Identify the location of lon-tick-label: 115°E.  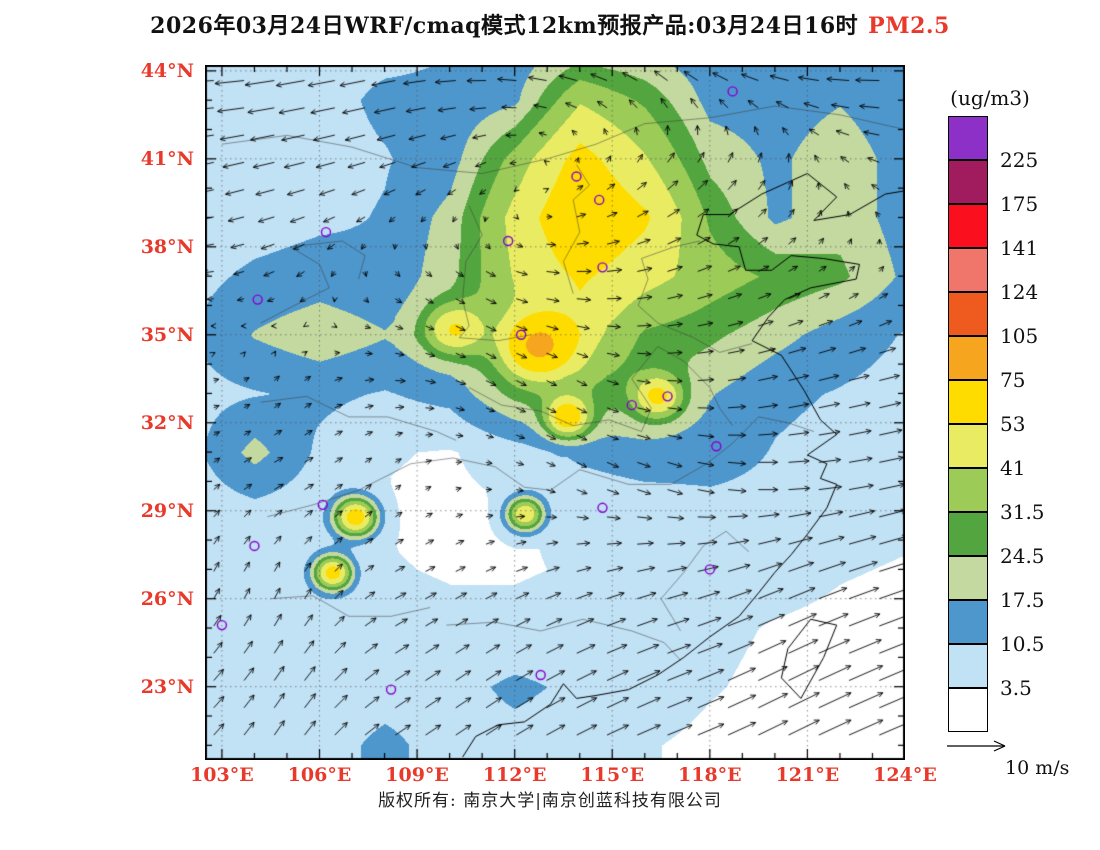
(612, 775).